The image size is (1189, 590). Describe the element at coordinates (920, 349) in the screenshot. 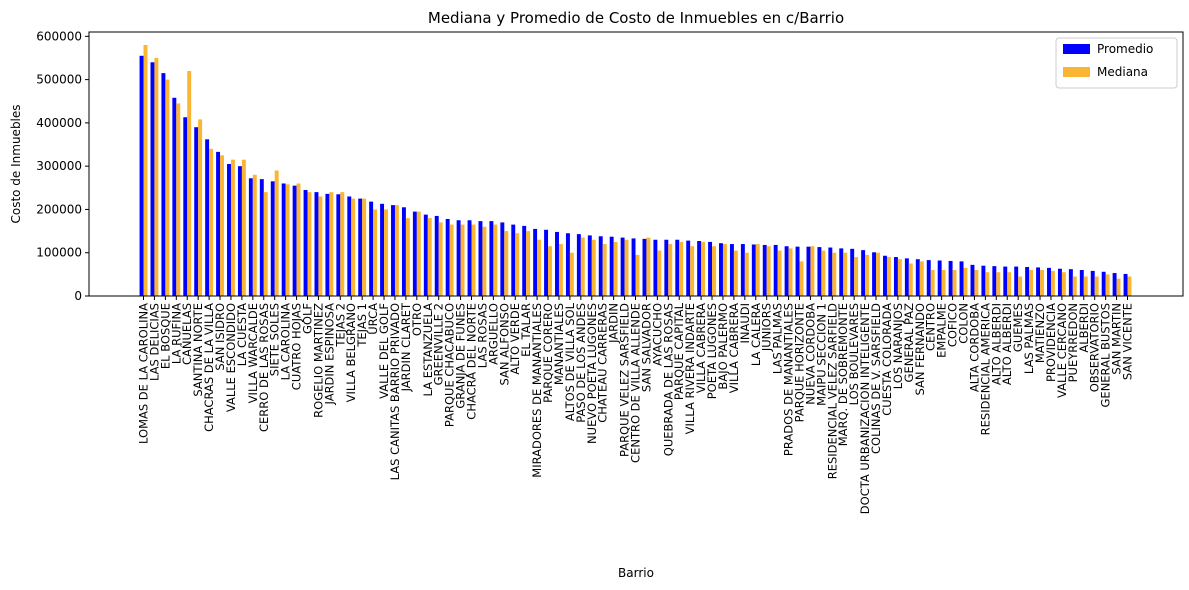

I see `x-tick-label: SAN FERNANDO` at that location.